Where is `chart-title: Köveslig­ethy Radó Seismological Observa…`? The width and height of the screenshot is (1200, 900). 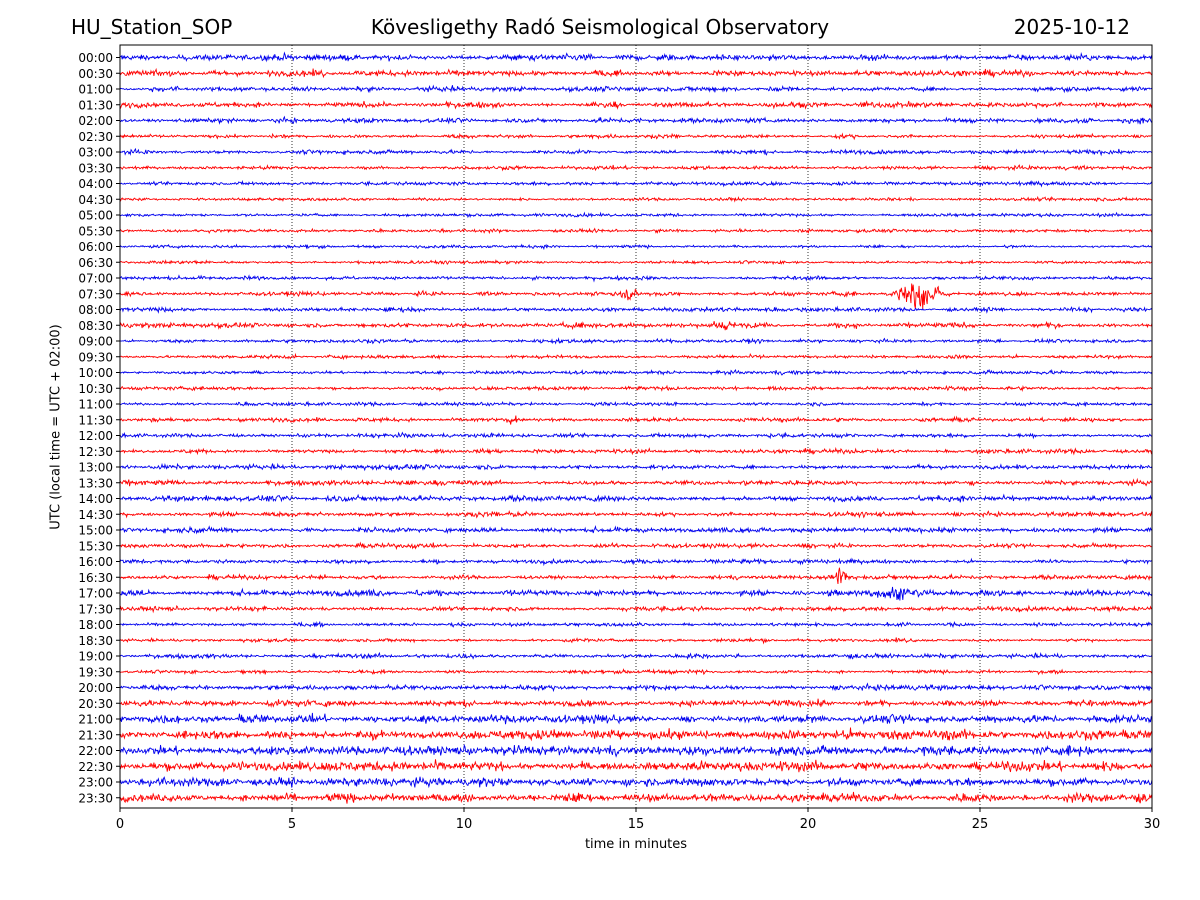 chart-title: Köveslig­ethy Radó Seismological Observa… is located at coordinates (600, 27).